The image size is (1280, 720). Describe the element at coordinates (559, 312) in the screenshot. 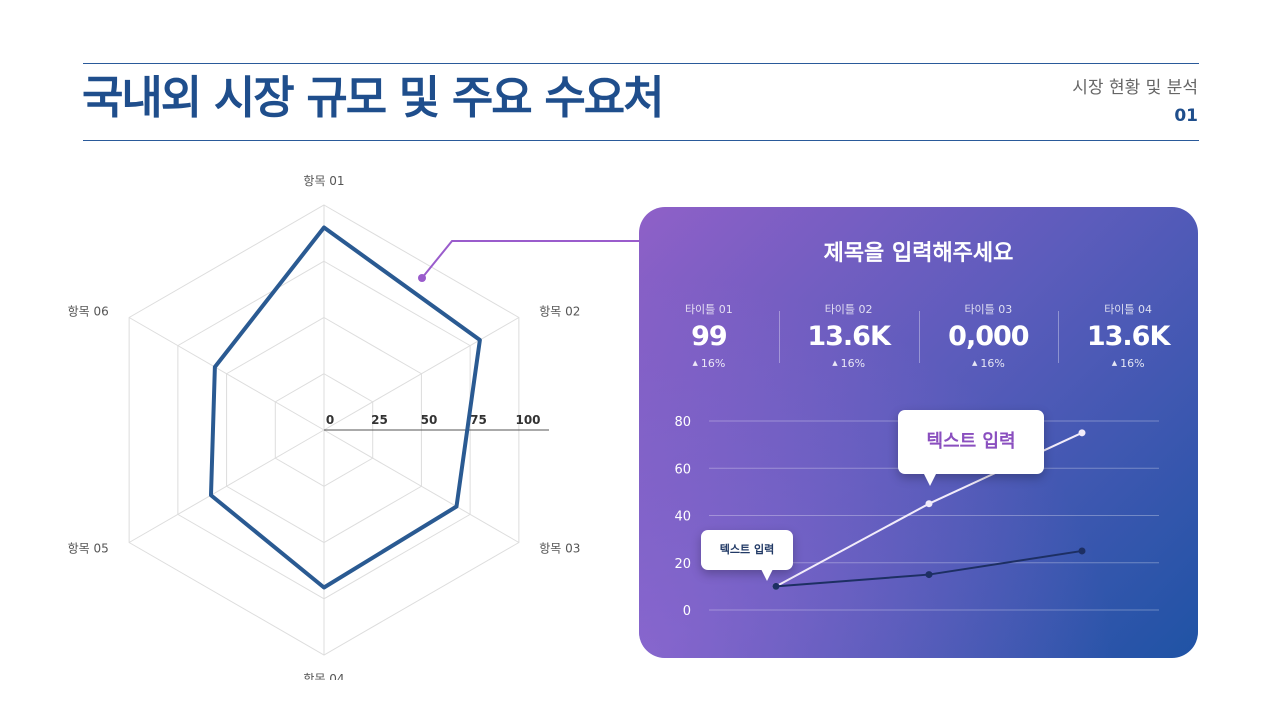

I see `radar-category-label: 항목 02` at that location.